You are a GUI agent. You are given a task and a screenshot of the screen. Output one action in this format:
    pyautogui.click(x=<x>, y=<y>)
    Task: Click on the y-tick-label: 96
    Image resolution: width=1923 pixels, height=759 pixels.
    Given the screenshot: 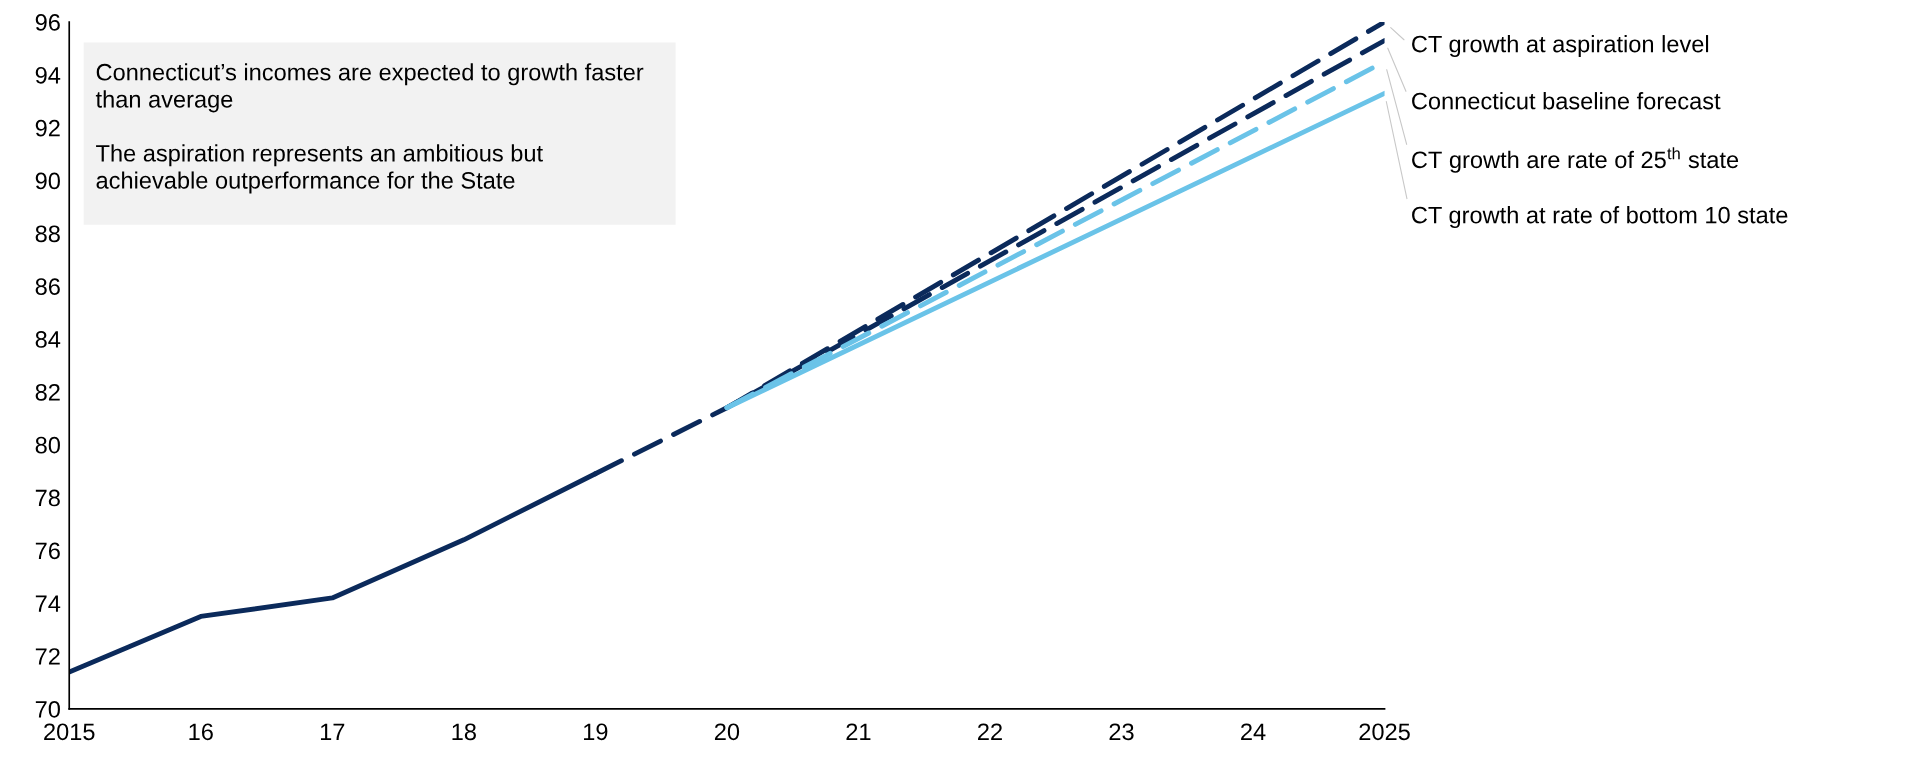 What is the action you would take?
    pyautogui.click(x=47, y=22)
    